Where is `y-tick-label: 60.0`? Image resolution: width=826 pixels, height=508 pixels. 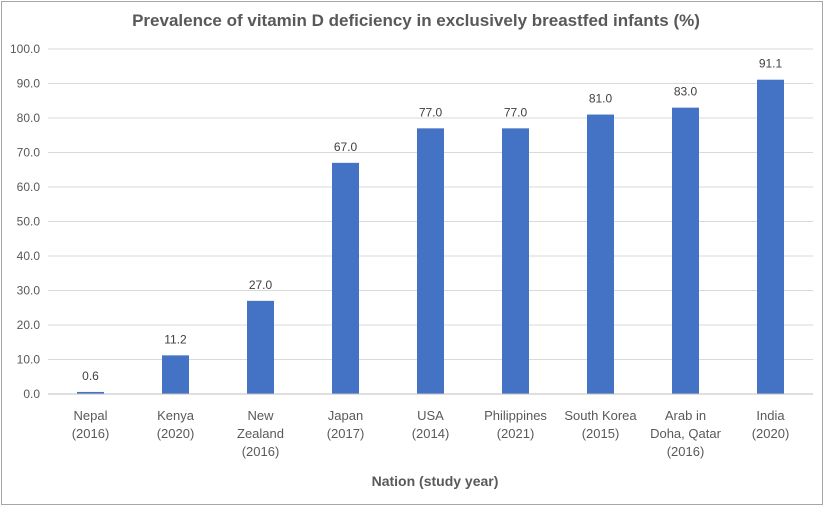 y-tick-label: 60.0 is located at coordinates (29, 187).